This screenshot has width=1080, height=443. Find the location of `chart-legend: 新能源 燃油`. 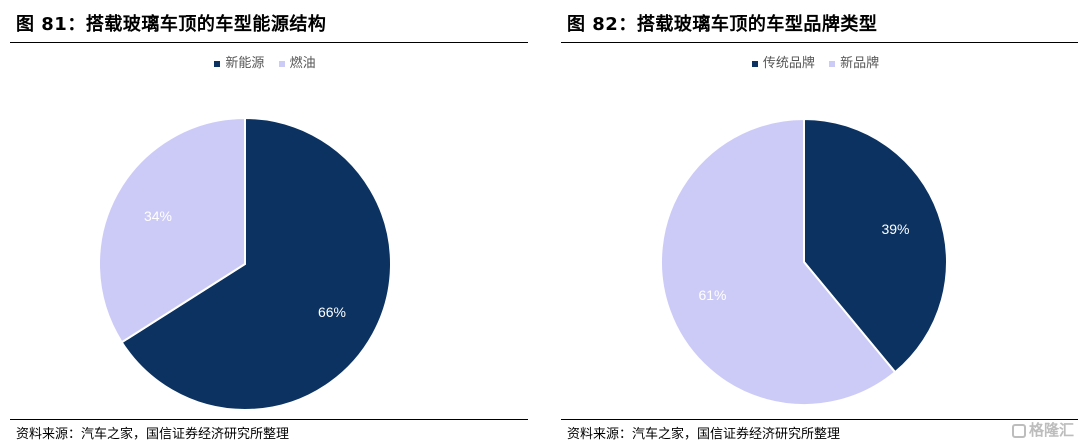

chart-legend: 新能源 燃油 is located at coordinates (265, 61).